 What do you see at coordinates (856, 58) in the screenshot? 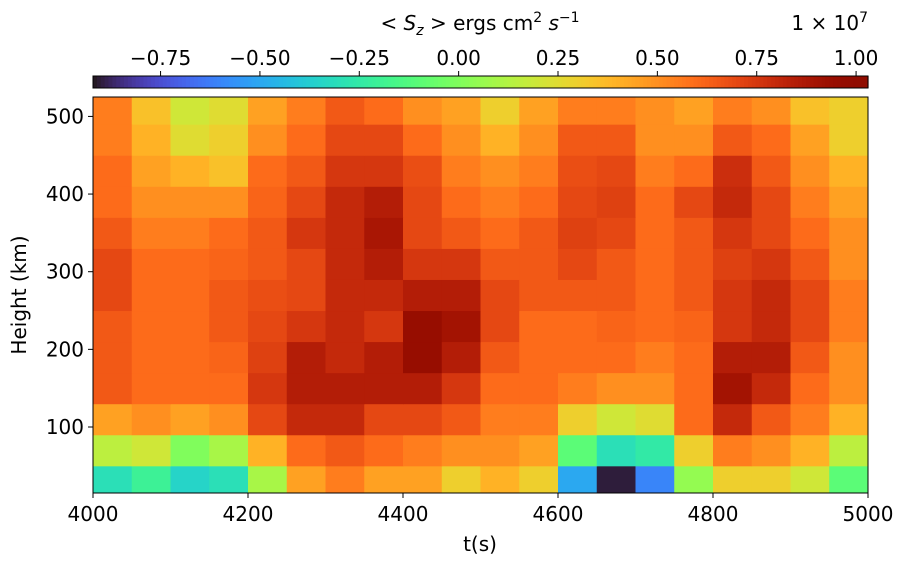
I see `colorbar-tick-label: 1.00` at bounding box center [856, 58].